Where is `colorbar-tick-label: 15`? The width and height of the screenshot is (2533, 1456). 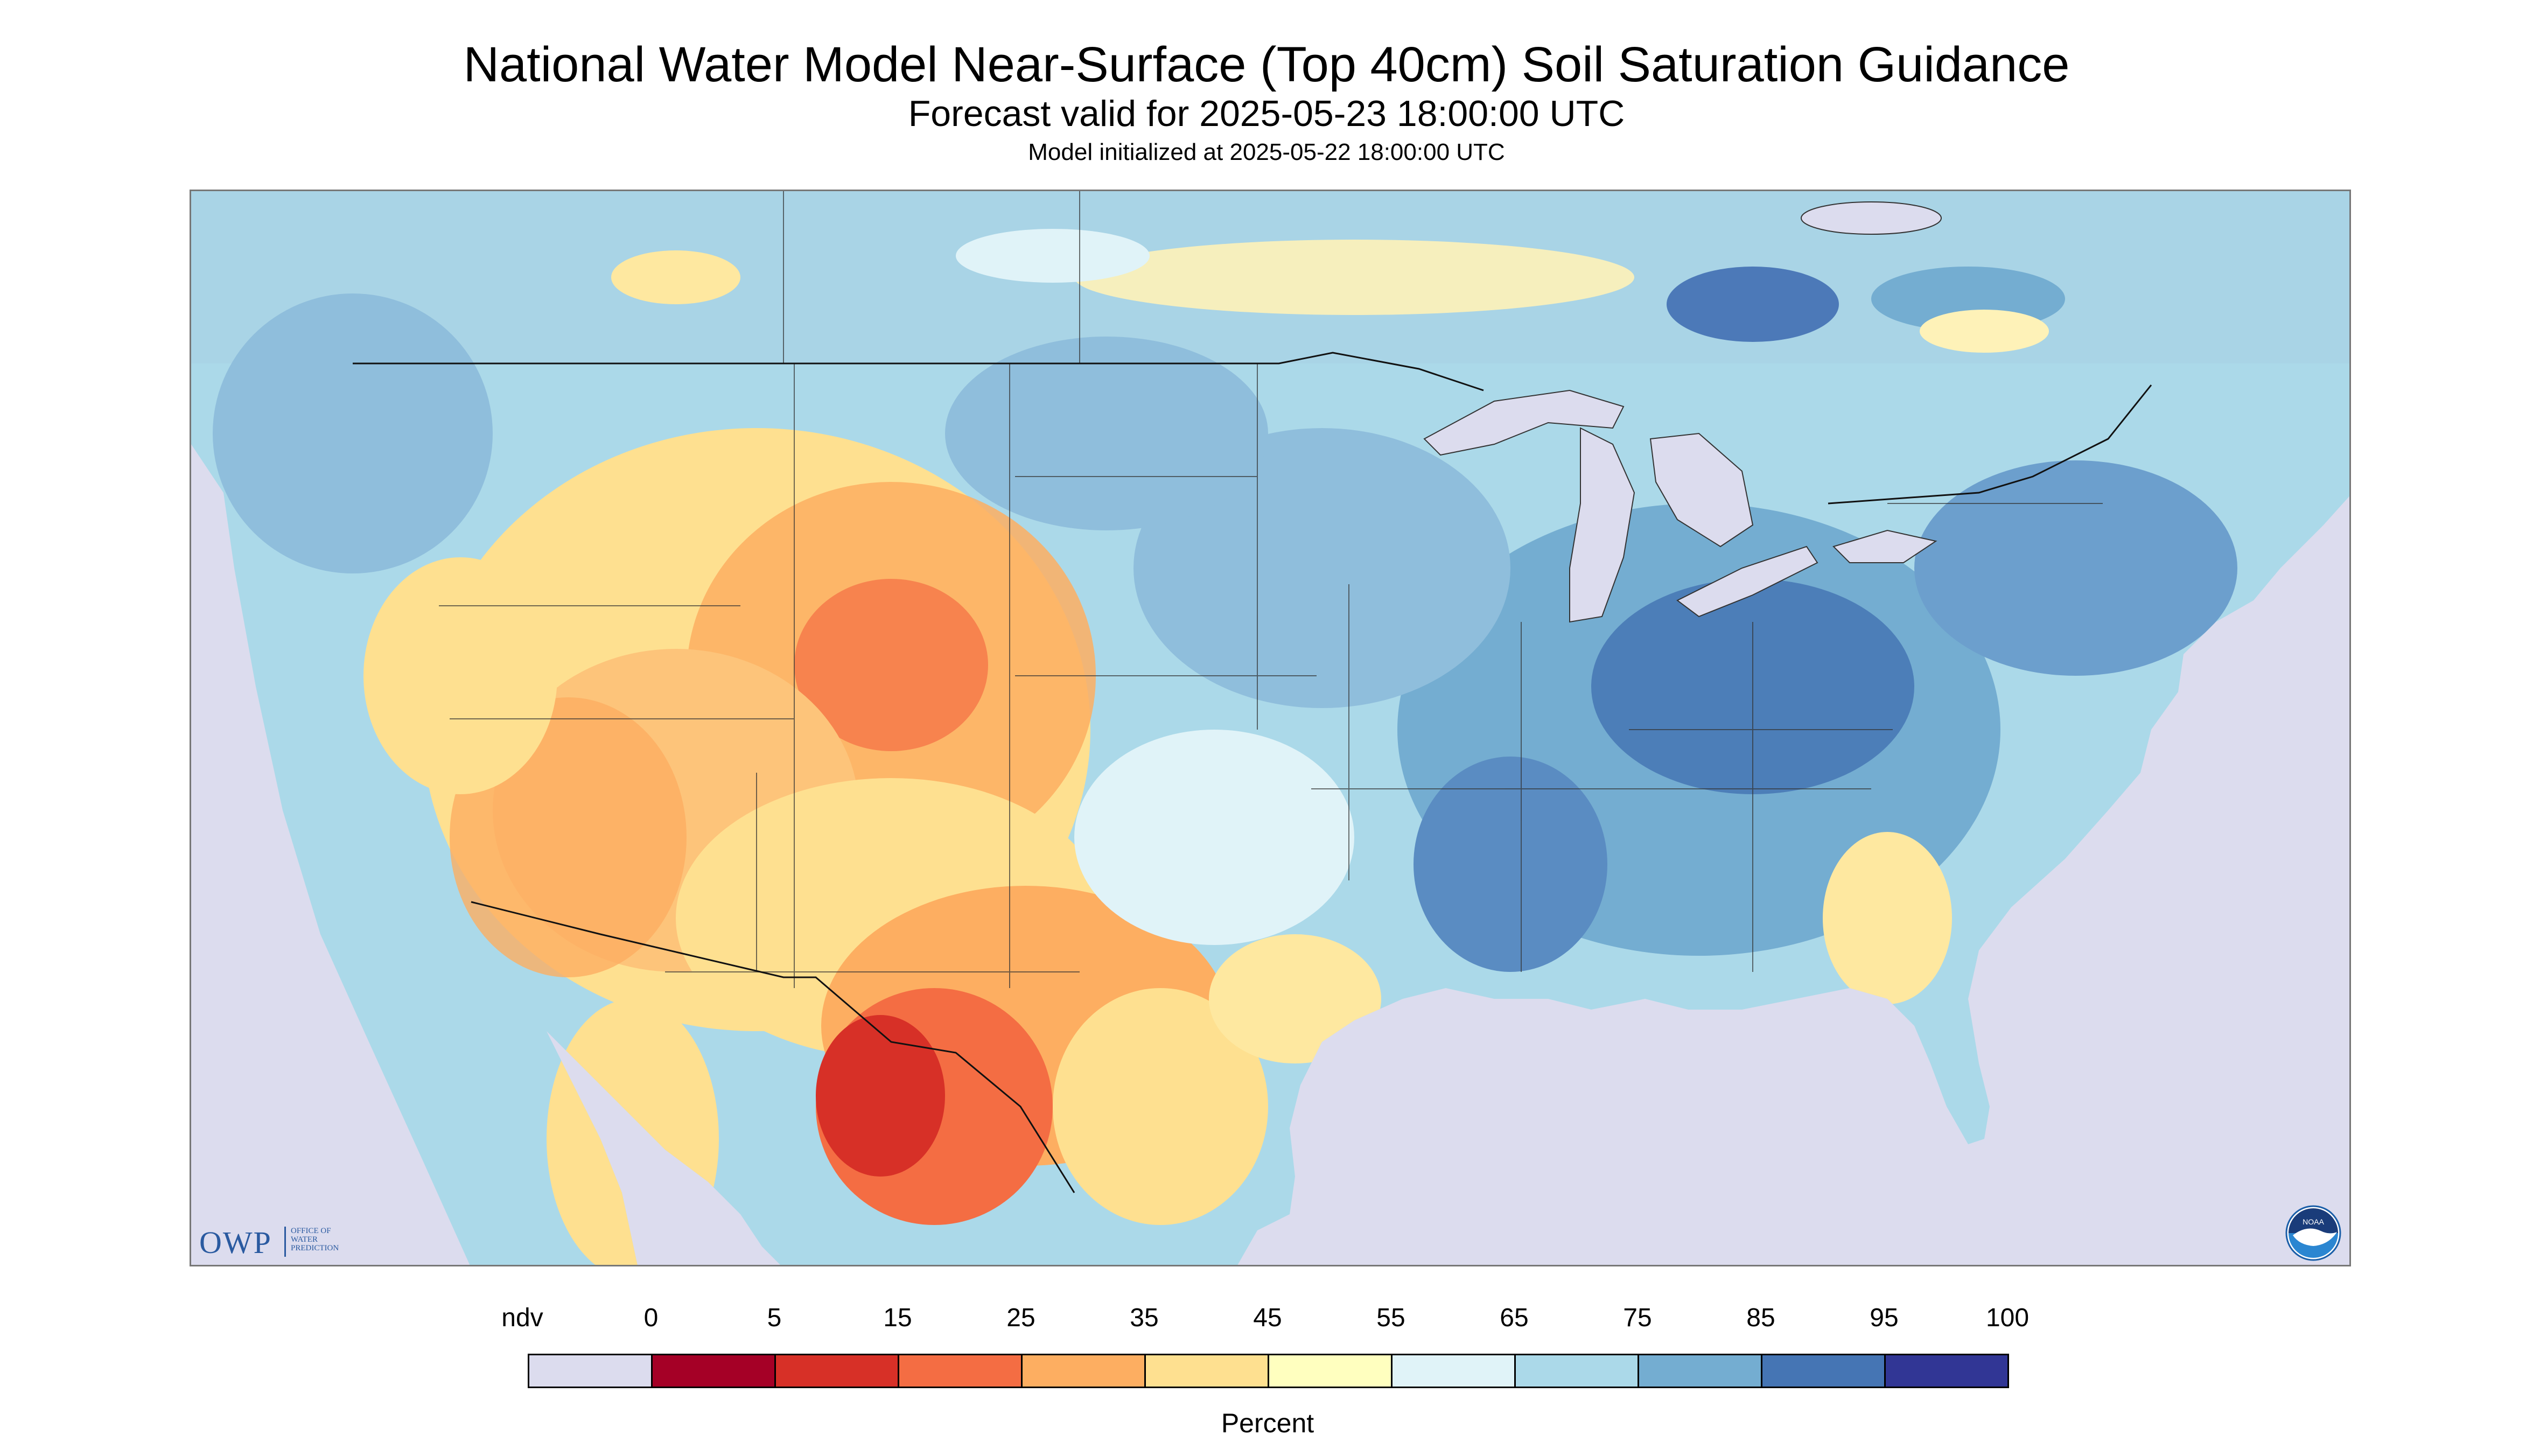
colorbar-tick-label: 15 is located at coordinates (897, 1318).